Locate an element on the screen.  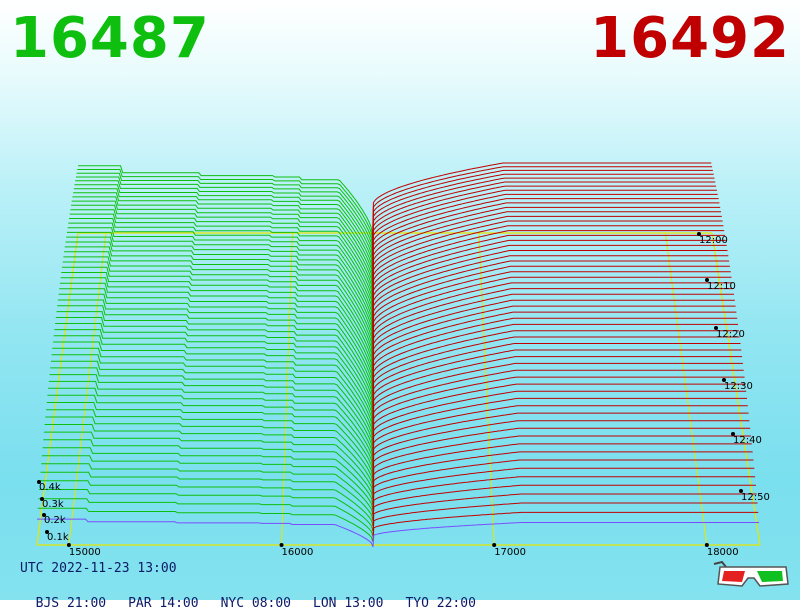
frame-right-edge is located at coordinates (736, 389).